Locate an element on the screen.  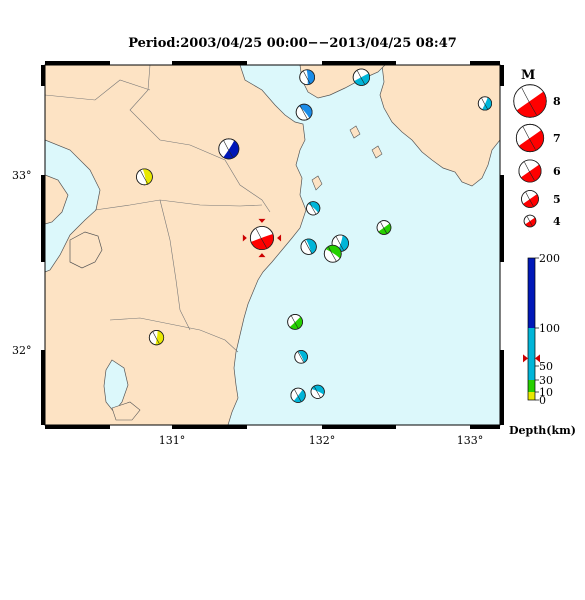
depth-marker-left is located at coordinates (525, 358).